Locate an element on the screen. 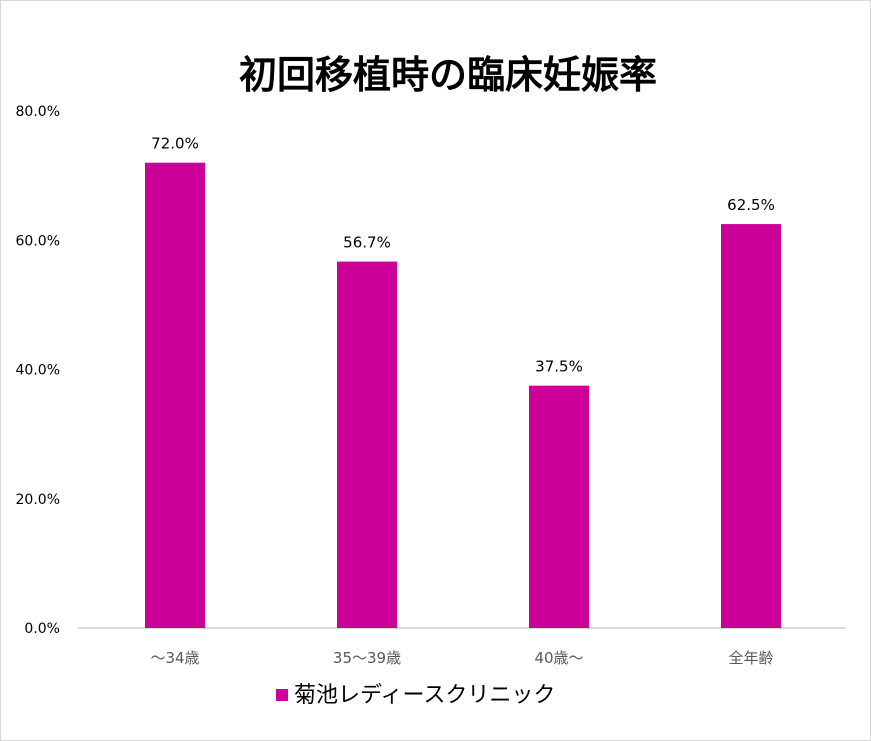 The width and height of the screenshot is (871, 741). y-tick-label: 80.0% is located at coordinates (38, 112).